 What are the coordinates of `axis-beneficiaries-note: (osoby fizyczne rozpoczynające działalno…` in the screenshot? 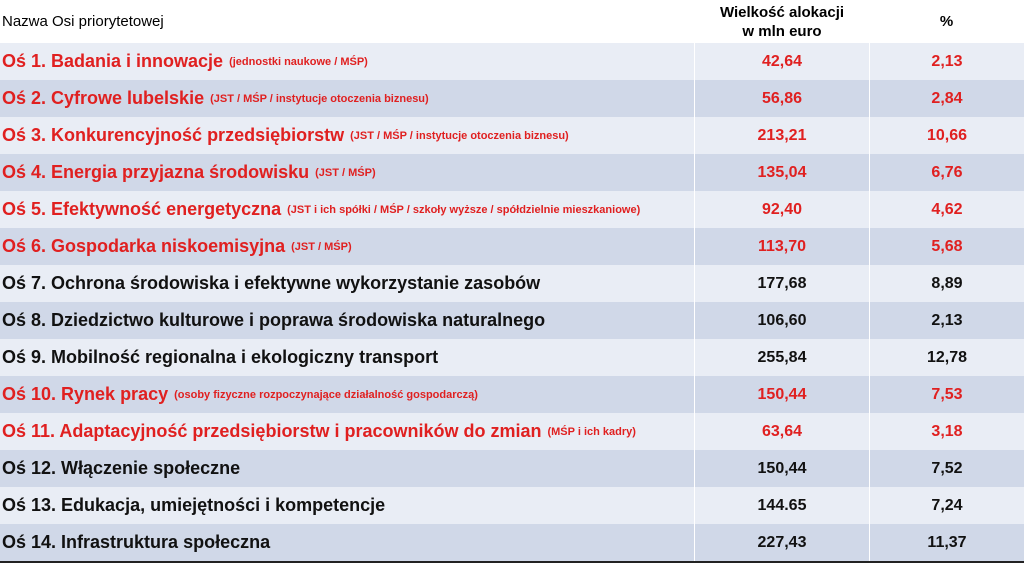 It's located at (326, 394).